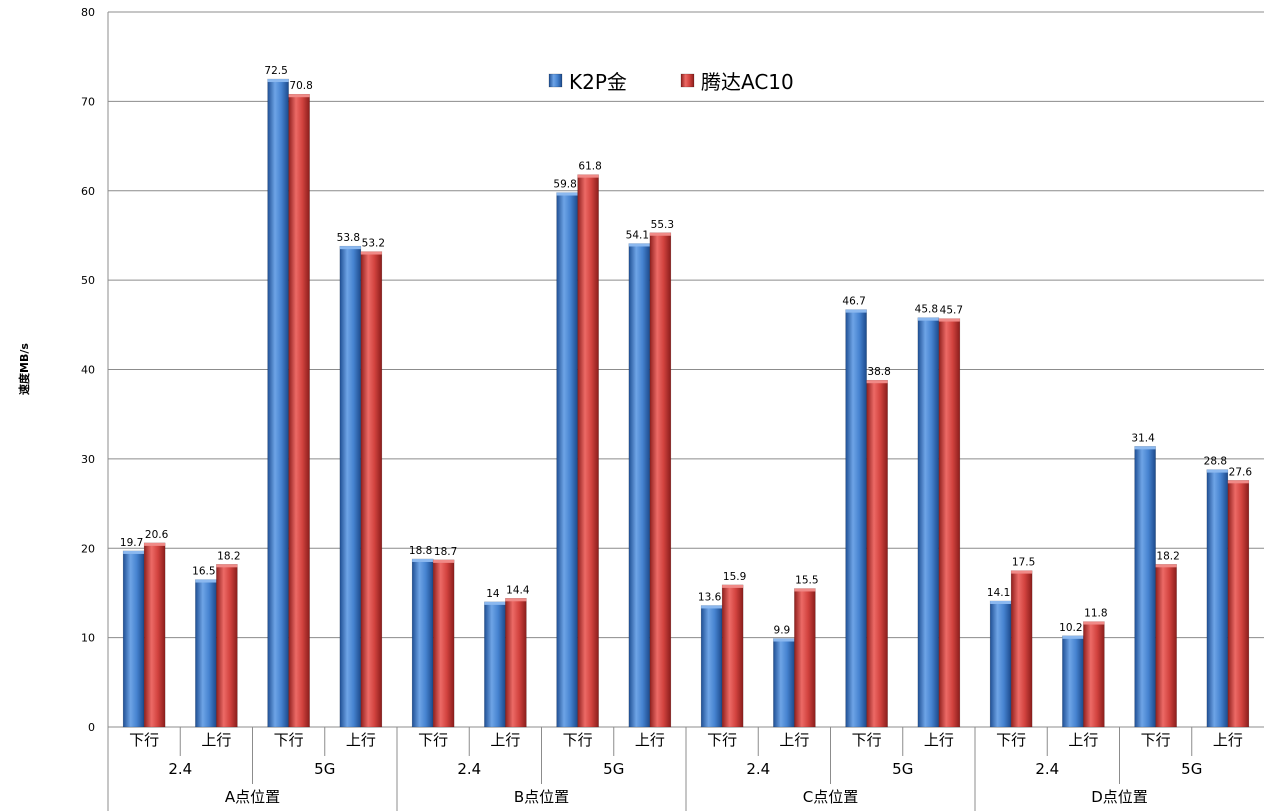  What do you see at coordinates (88, 638) in the screenshot?
I see `y-tick-label: 10` at bounding box center [88, 638].